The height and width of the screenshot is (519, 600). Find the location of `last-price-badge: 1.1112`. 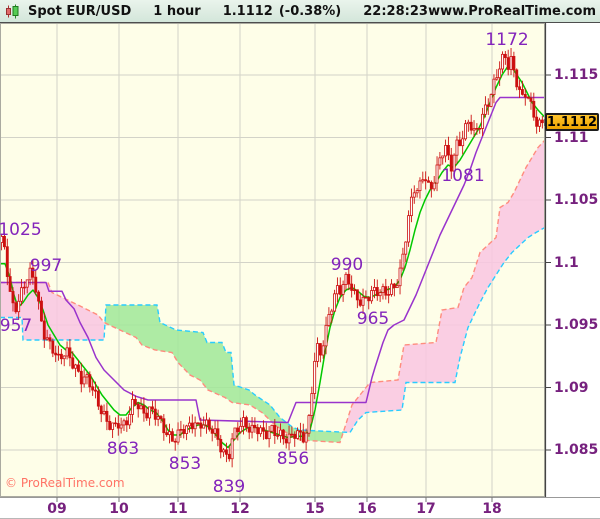

last-price-badge: 1.1112 is located at coordinates (572, 122).